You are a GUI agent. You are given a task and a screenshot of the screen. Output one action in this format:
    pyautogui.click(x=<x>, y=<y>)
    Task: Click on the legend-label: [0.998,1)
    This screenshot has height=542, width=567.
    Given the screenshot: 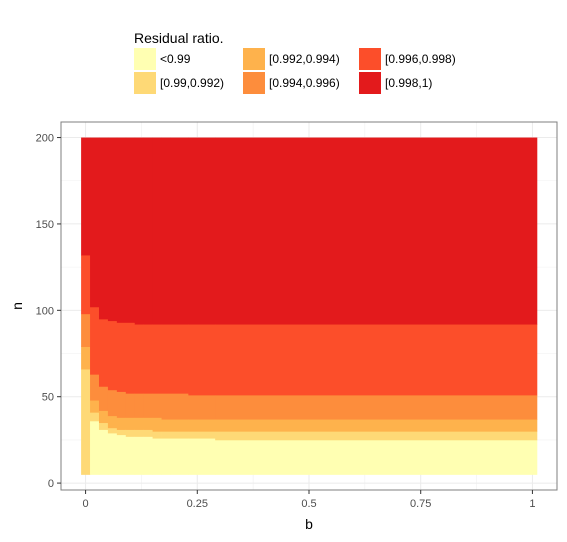 What is the action you would take?
    pyautogui.click(x=408, y=83)
    